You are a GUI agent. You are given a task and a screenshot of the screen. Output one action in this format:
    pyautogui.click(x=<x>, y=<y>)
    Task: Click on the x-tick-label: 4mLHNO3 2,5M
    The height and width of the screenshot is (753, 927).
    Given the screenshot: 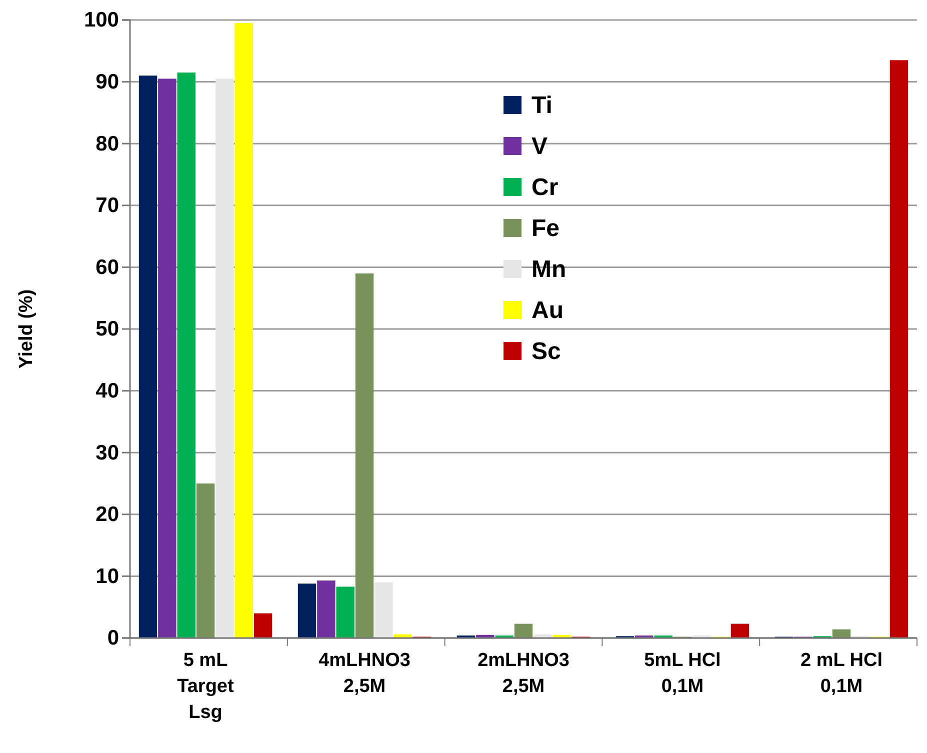 What is the action you would take?
    pyautogui.click(x=364, y=673)
    